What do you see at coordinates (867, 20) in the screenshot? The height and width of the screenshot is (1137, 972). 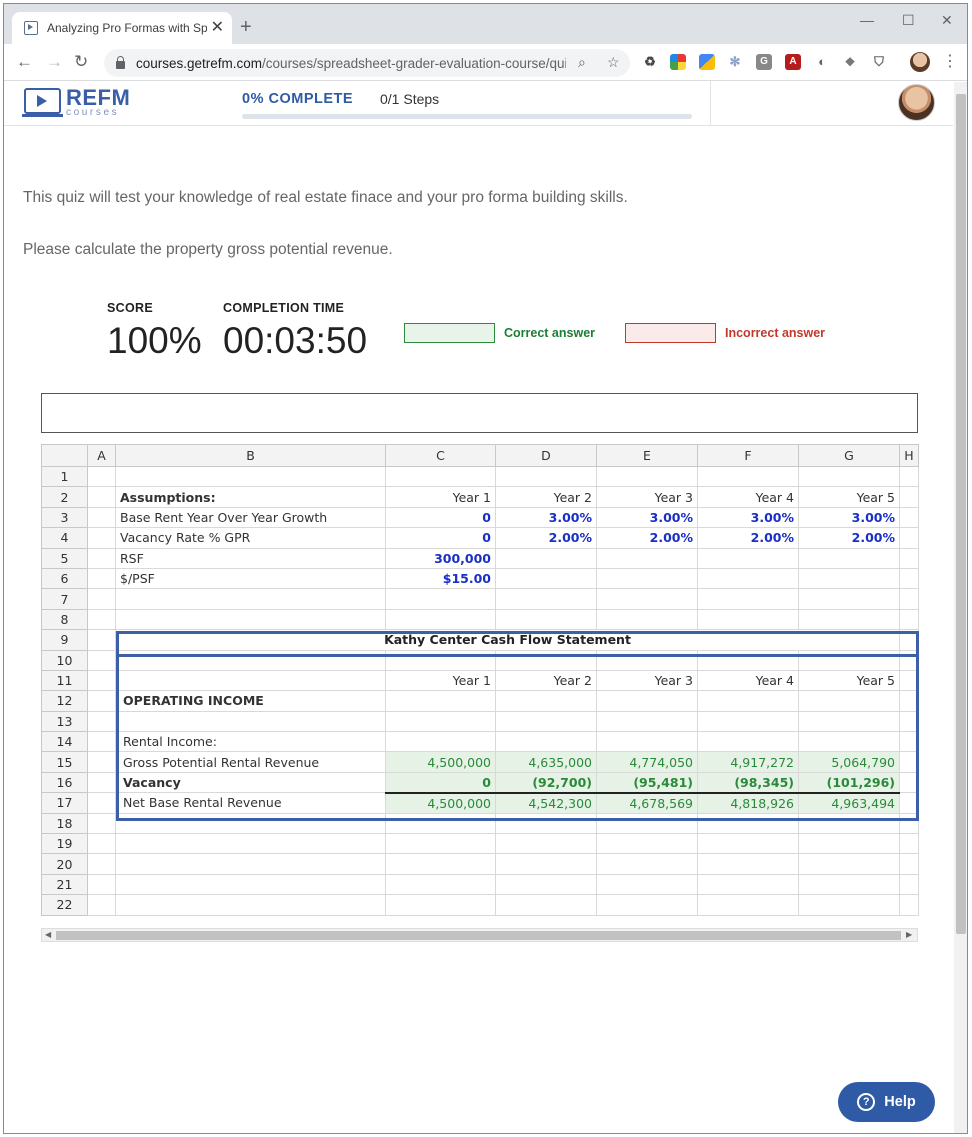 I see `minimize-icon: —` at bounding box center [867, 20].